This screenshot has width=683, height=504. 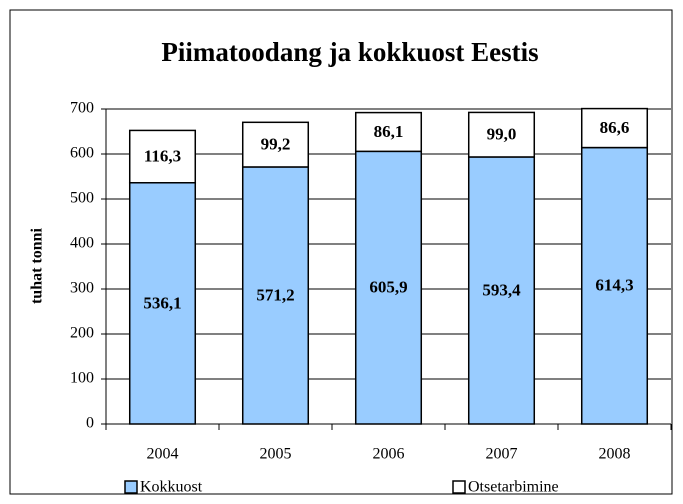 I want to click on x-tick-label: 2004, so click(x=163, y=454).